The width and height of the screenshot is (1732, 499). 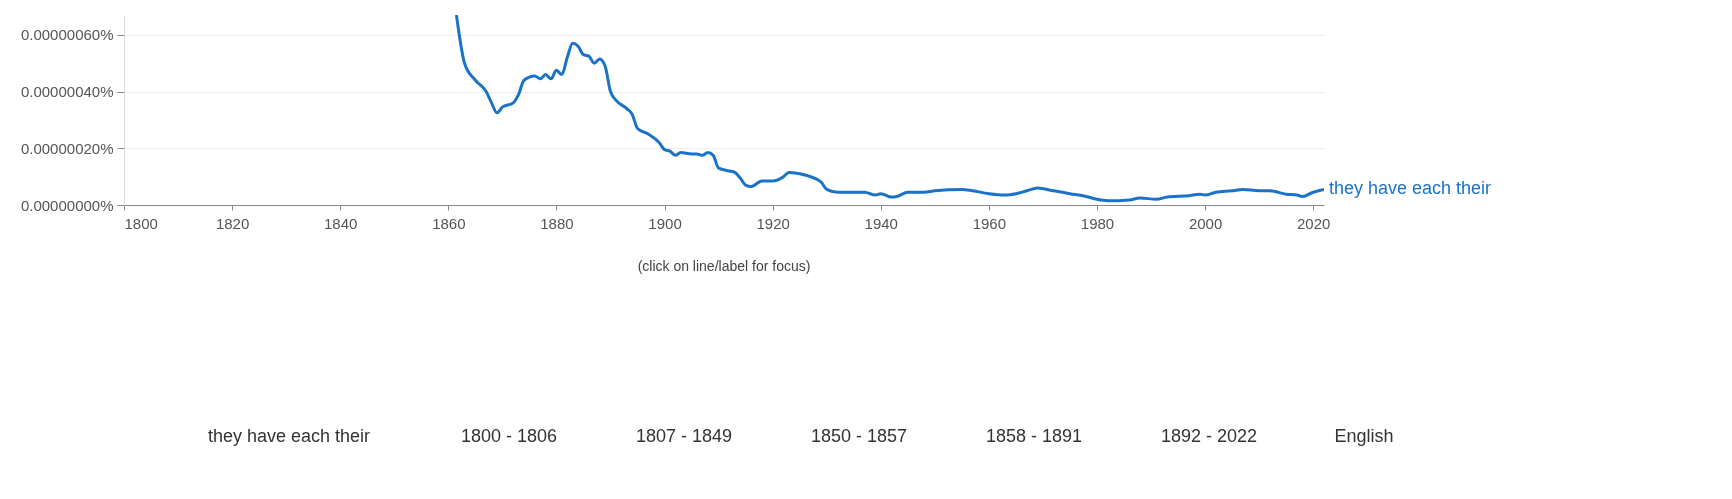 What do you see at coordinates (684, 436) in the screenshot?
I see `text: 1807 - 1849` at bounding box center [684, 436].